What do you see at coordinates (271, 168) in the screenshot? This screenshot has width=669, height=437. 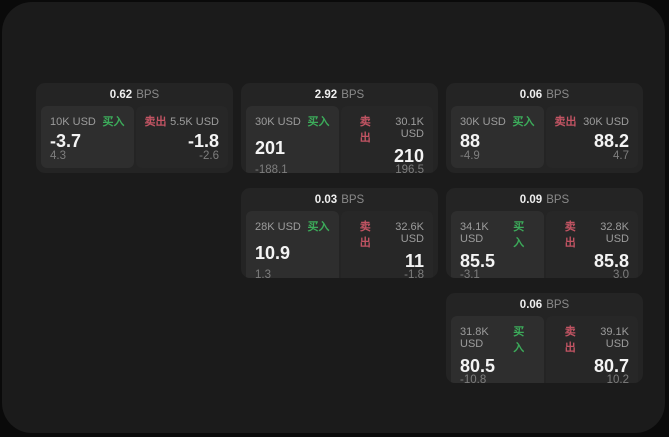 I see `buy-change: -188.1` at bounding box center [271, 168].